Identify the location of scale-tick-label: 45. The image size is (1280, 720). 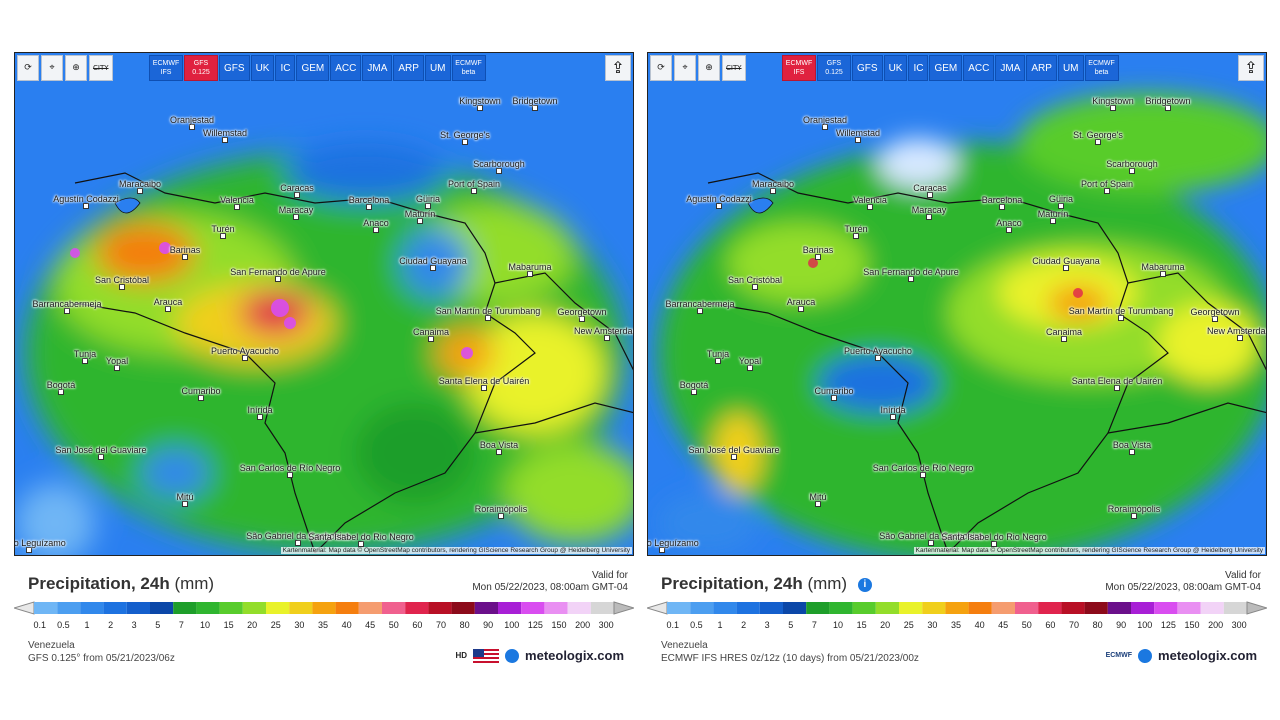
(370, 625).